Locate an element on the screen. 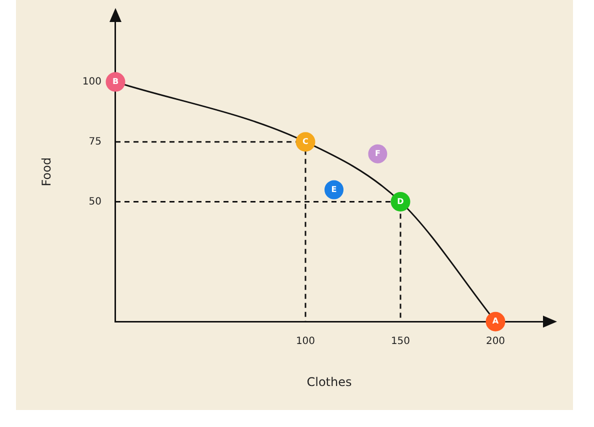 The image size is (594, 427). series-label: E is located at coordinates (334, 189).